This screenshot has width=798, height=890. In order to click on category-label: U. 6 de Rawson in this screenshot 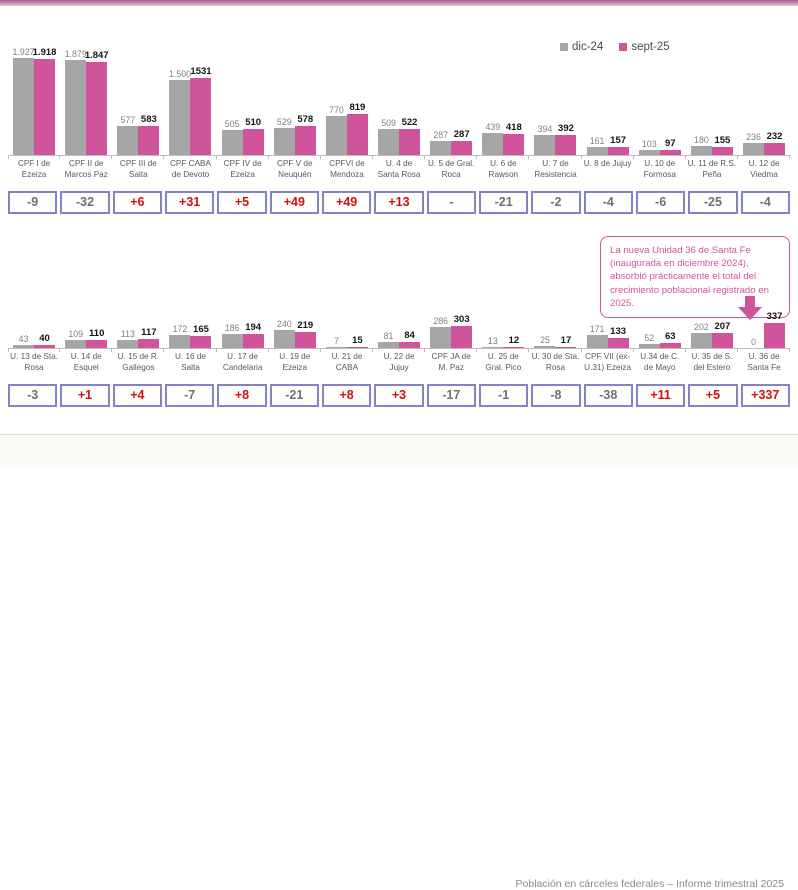, I will do `click(503, 169)`.